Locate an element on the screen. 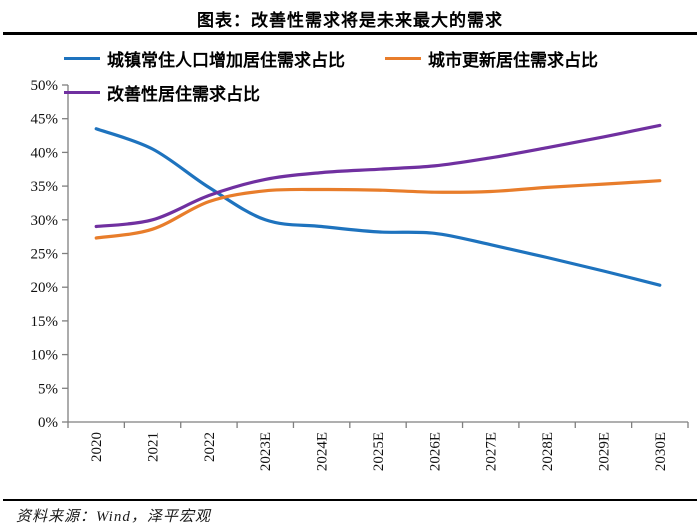  y-tick-label: 0% is located at coordinates (48, 423).